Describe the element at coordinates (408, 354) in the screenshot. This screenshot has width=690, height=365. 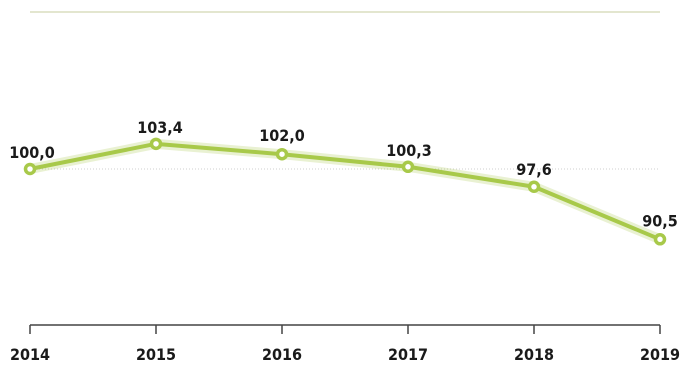
I see `x-label-2017: 2017` at that location.